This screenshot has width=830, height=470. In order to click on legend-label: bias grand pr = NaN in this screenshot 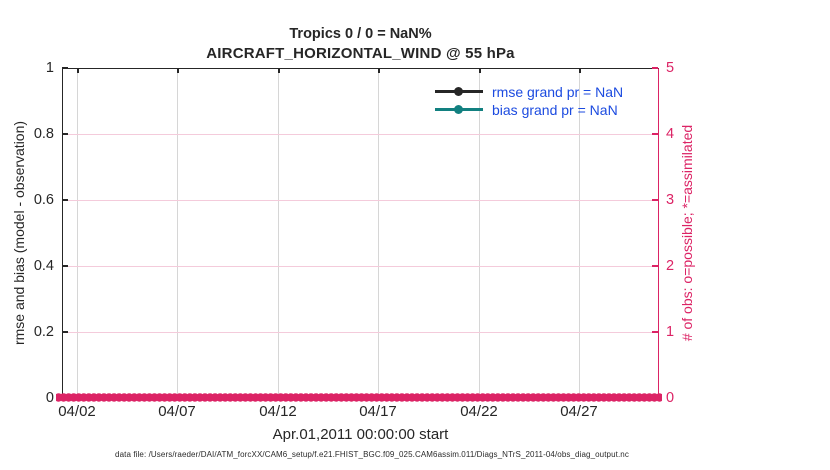, I will do `click(555, 110)`.